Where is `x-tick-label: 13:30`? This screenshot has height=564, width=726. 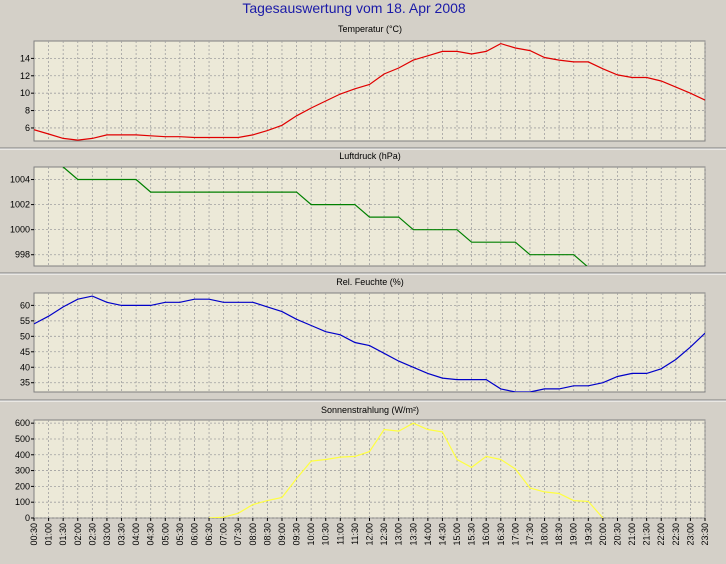 x-tick-label: 13:30 is located at coordinates (413, 534).